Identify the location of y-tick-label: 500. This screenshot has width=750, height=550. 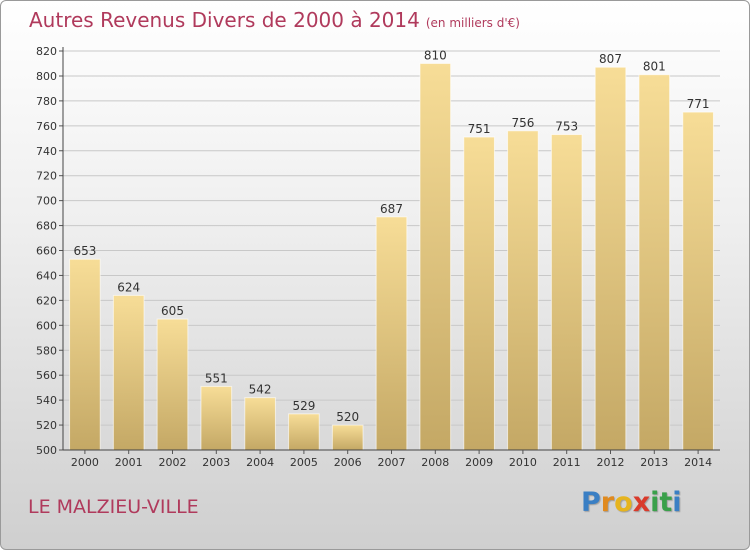
(46, 450).